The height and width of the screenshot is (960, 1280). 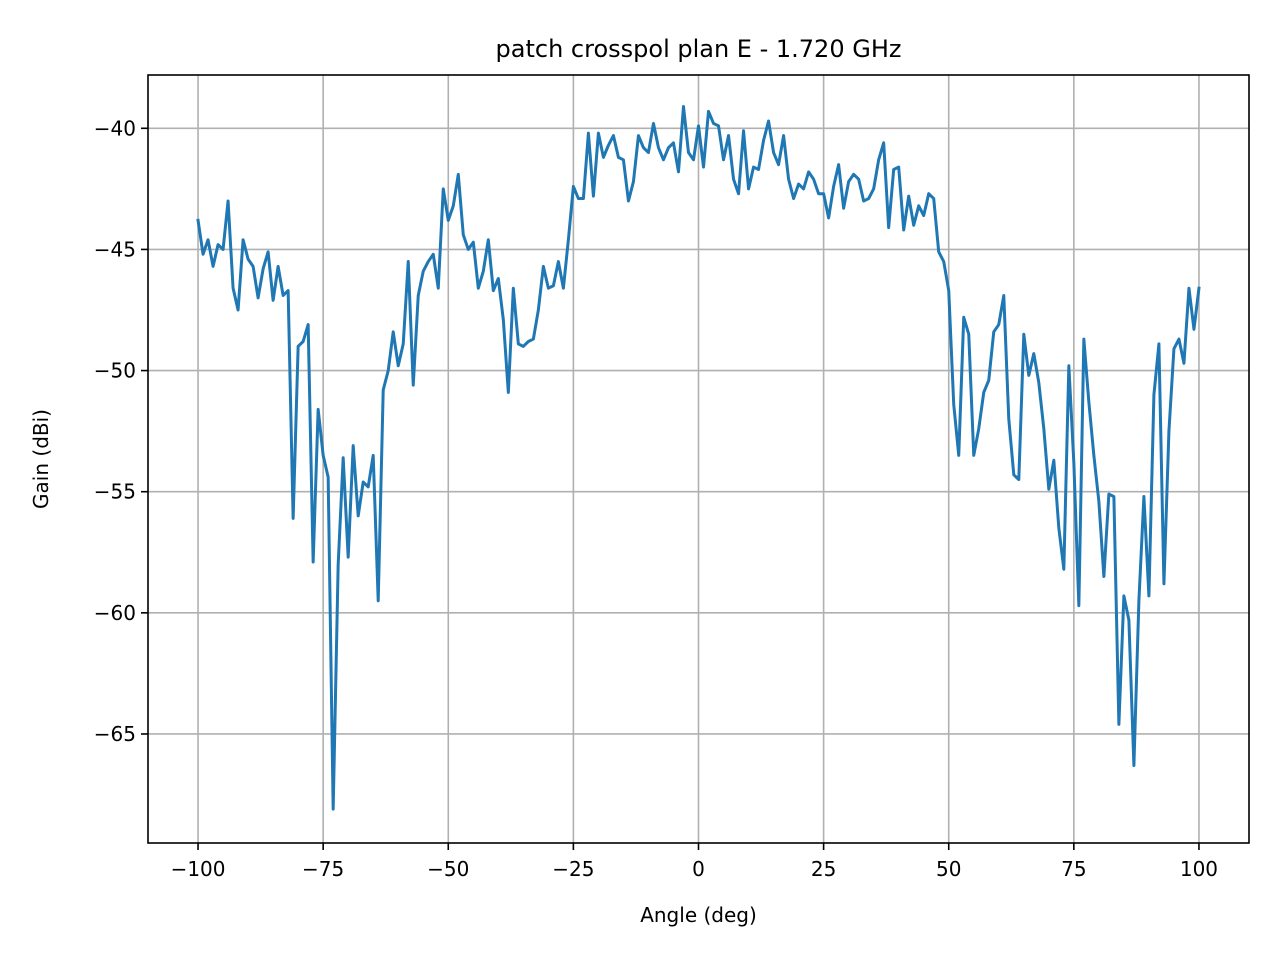 What do you see at coordinates (1199, 869) in the screenshot?
I see `x-tick-label: 100` at bounding box center [1199, 869].